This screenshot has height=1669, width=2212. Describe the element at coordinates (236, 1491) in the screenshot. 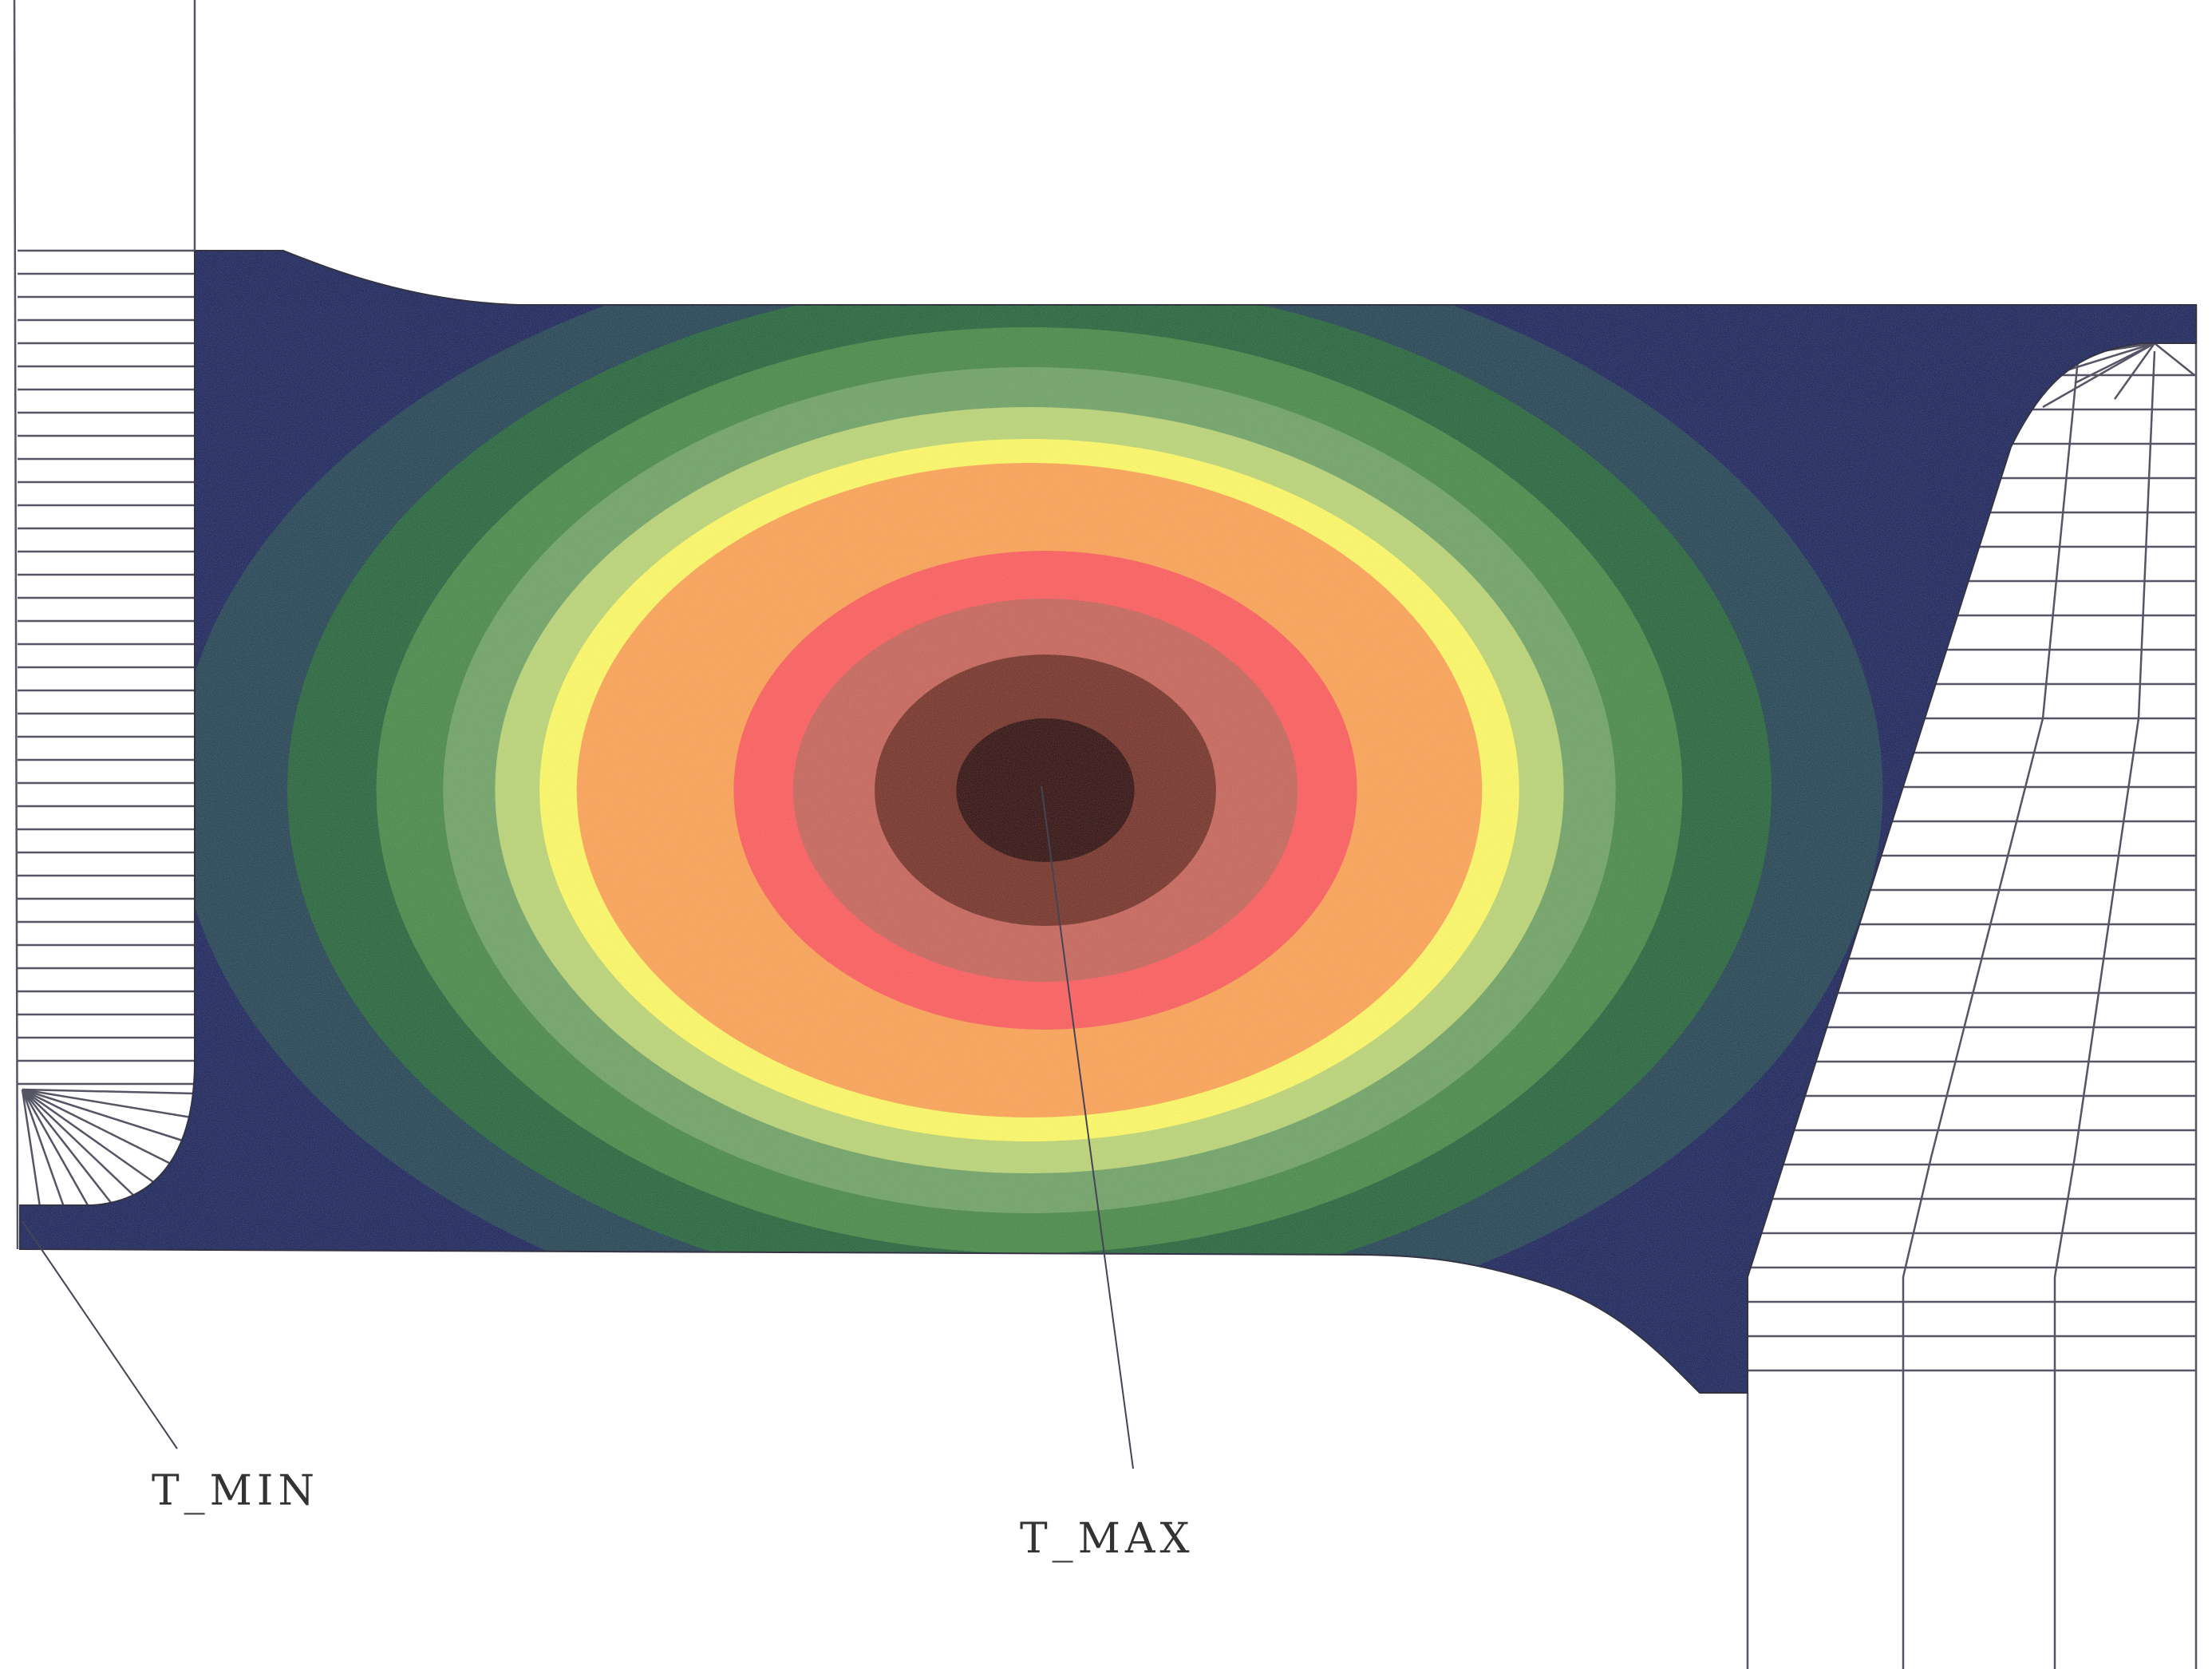

I see `t-min-label: T_MIN` at that location.